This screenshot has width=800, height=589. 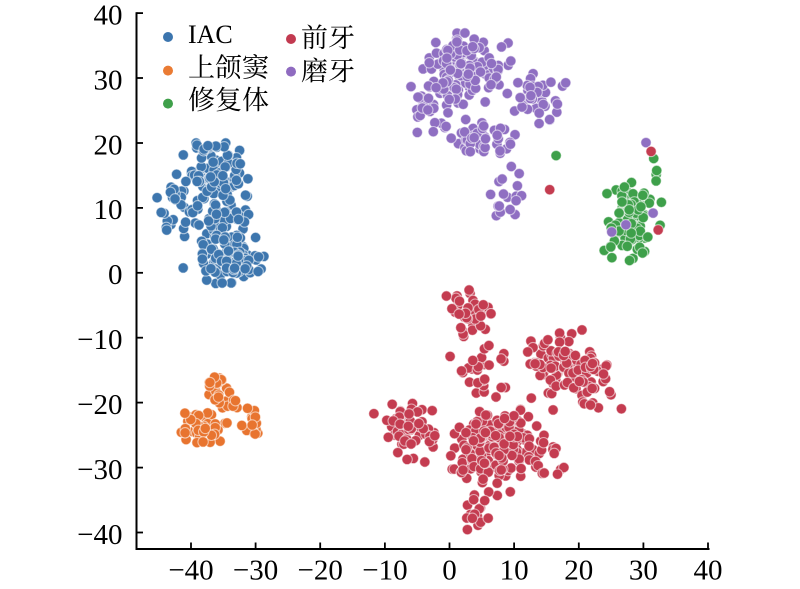 What do you see at coordinates (210, 34) in the screenshot?
I see `svg-text: IAC` at bounding box center [210, 34].